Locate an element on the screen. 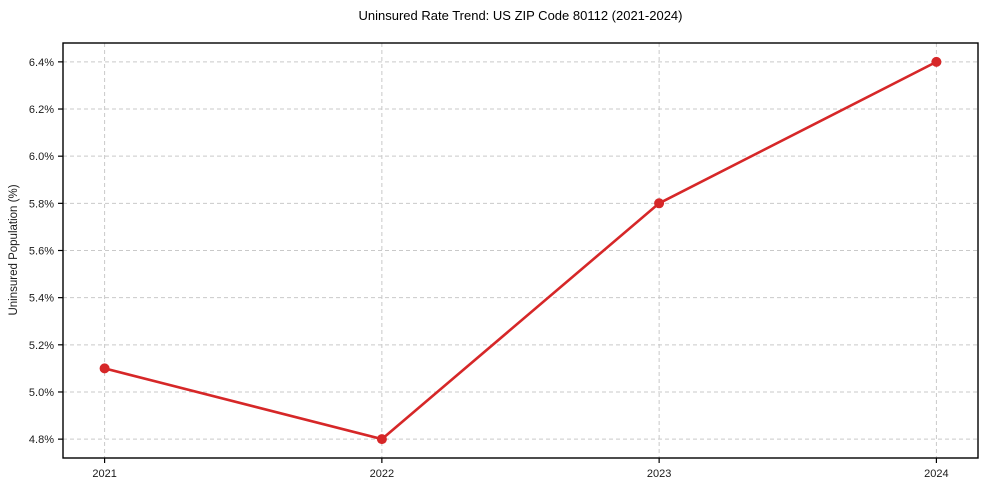 The width and height of the screenshot is (989, 490). y-tick-label: 5.6% is located at coordinates (41, 252).